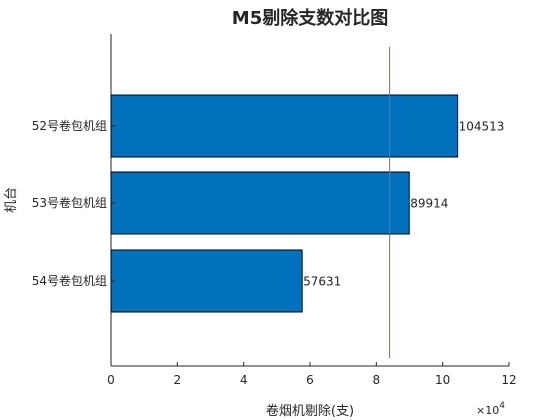 The height and width of the screenshot is (420, 560). Describe the element at coordinates (244, 380) in the screenshot. I see `x-tick-label-2: 4` at that location.